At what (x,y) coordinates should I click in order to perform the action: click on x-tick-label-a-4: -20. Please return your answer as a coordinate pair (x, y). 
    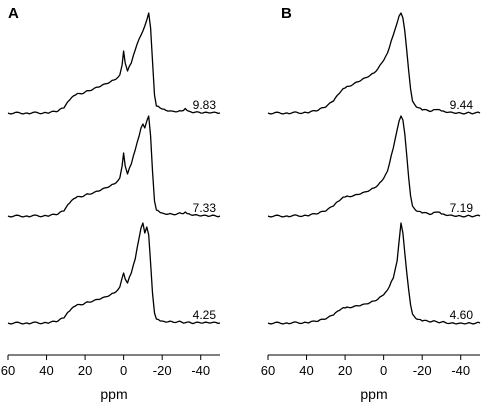
    Looking at the image, I should click on (162, 370).